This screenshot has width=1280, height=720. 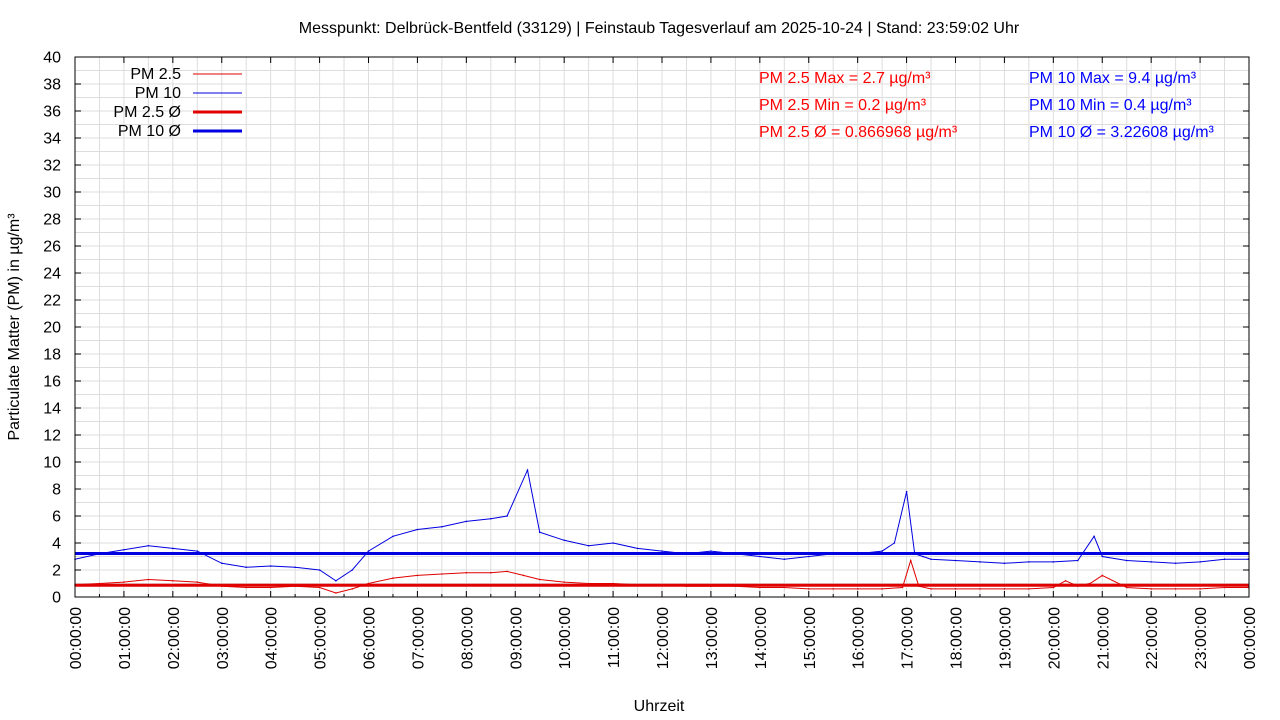 What do you see at coordinates (1005, 638) in the screenshot?
I see `x-tick-label: 19:00:00` at bounding box center [1005, 638].